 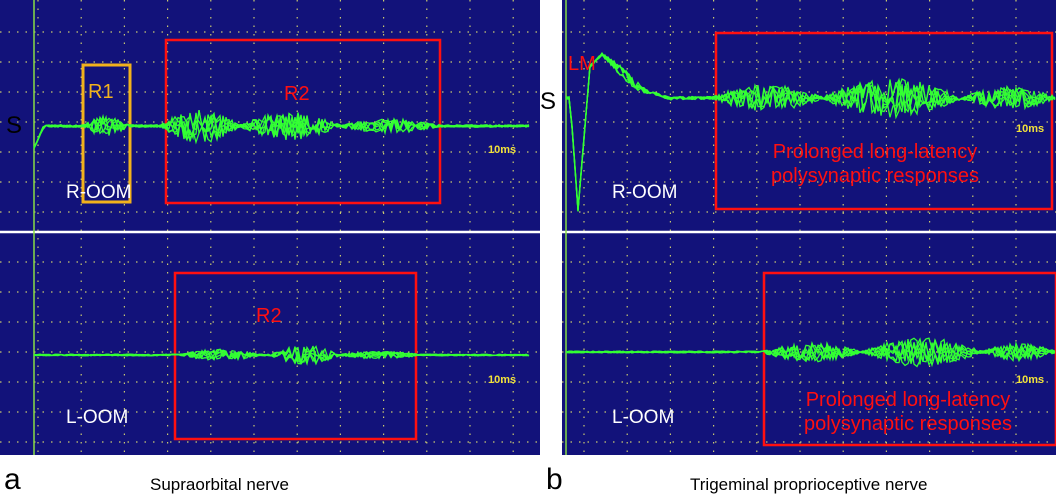 What do you see at coordinates (644, 192) in the screenshot?
I see `r-oom-label-b: R-OOM` at bounding box center [644, 192].